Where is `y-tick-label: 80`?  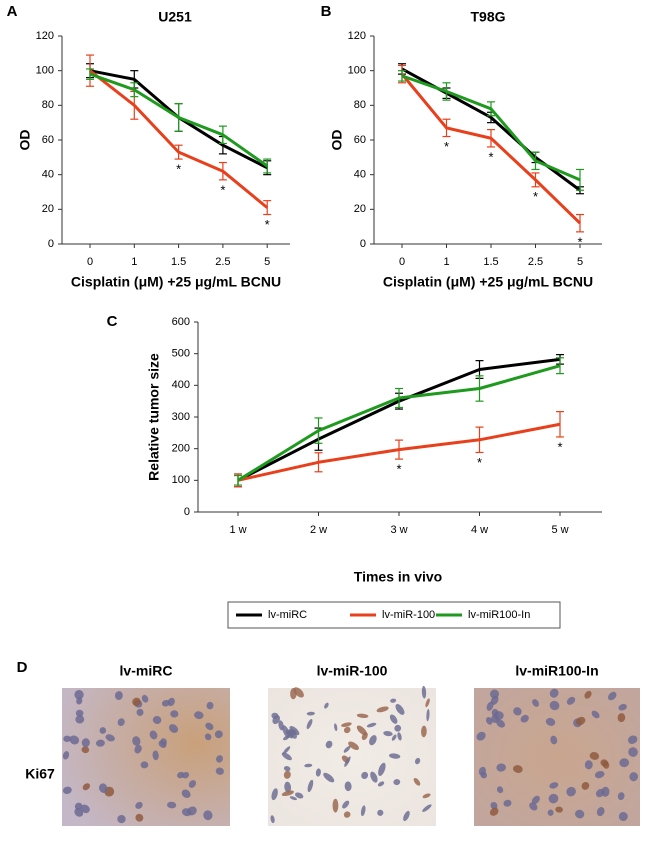 y-tick-label: 80 is located at coordinates (360, 105).